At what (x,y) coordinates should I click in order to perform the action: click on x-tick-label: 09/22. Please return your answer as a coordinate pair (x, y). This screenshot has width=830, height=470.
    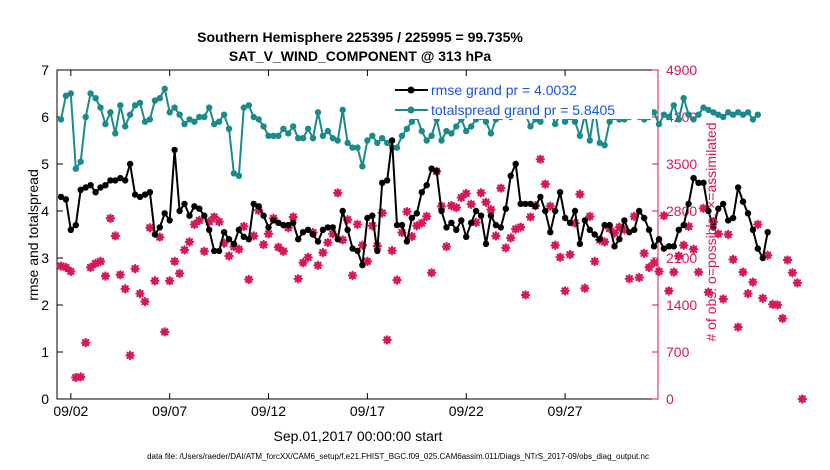
    Looking at the image, I should click on (466, 411).